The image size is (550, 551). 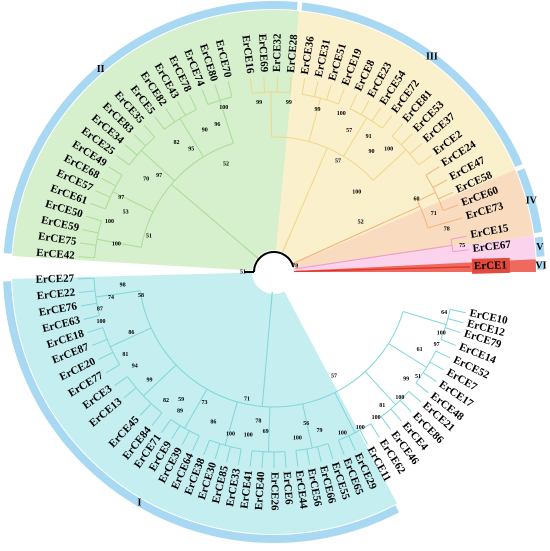 What do you see at coordinates (414, 219) in the screenshot?
I see `sector-IV` at bounding box center [414, 219].